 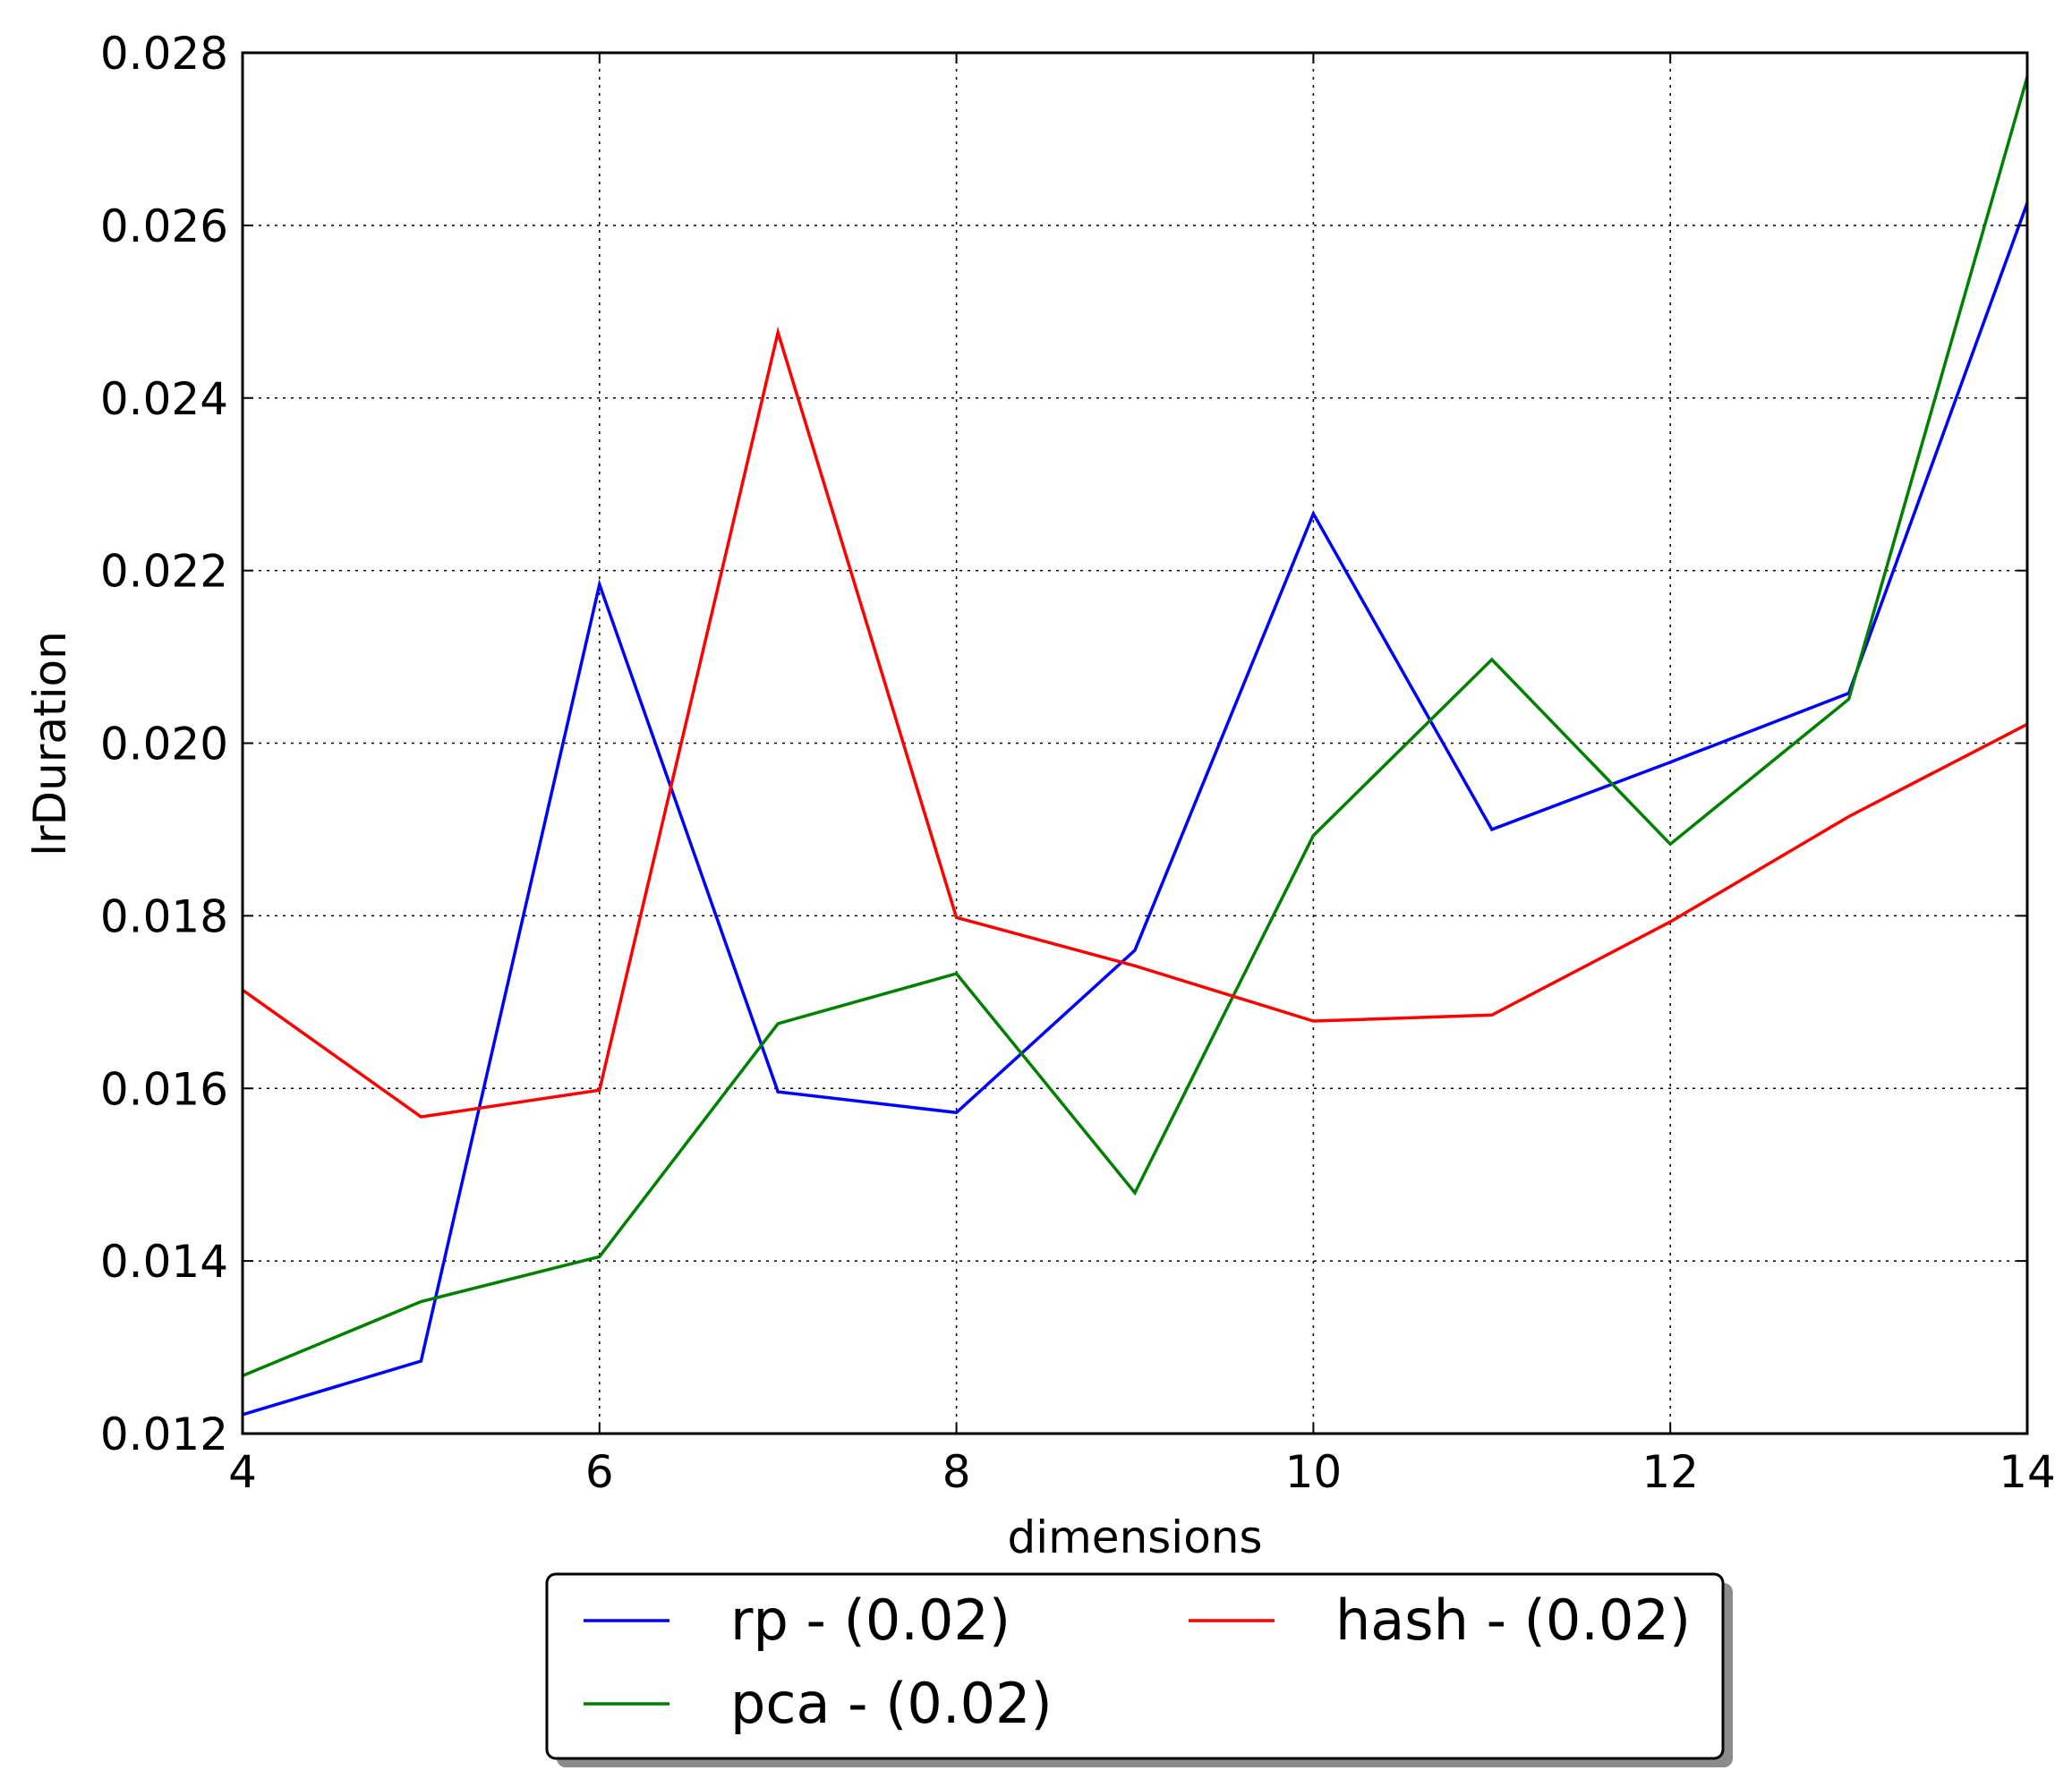 What do you see at coordinates (164, 1434) in the screenshot?
I see `y-tick-label: 0.012` at bounding box center [164, 1434].